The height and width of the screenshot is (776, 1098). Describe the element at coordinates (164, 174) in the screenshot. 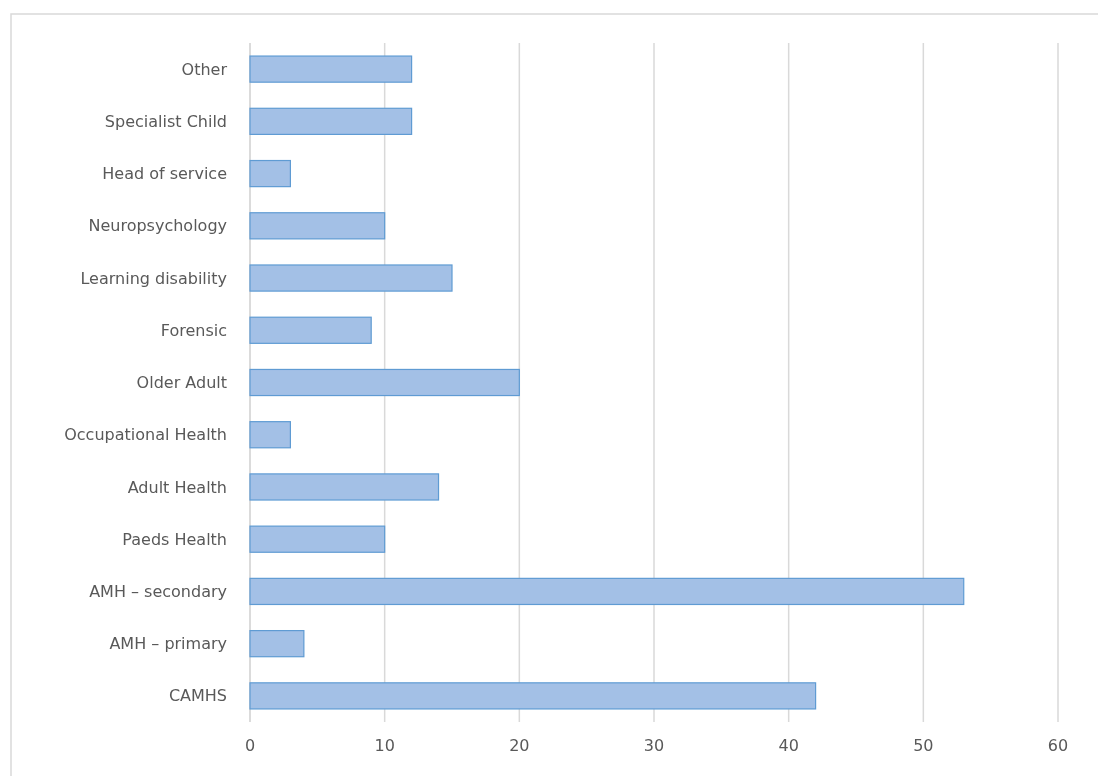

I see `y-tick-label: Head of service` at that location.